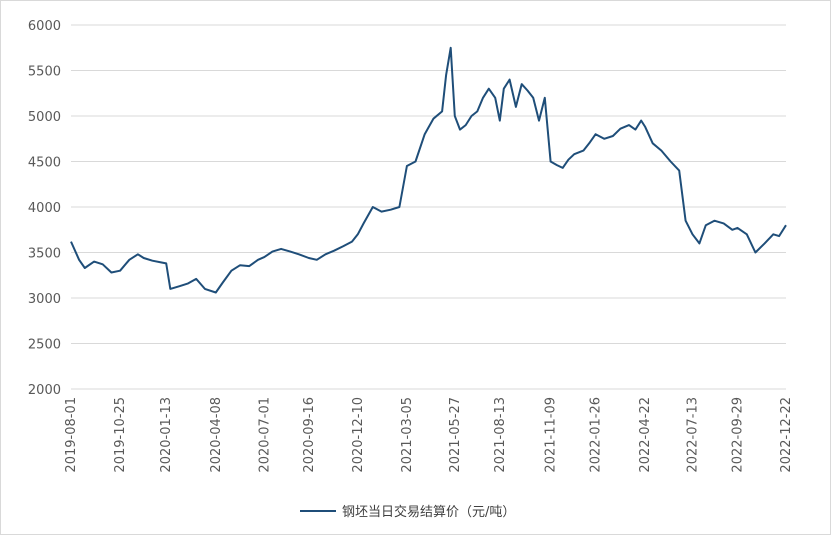 The width and height of the screenshot is (831, 535). What do you see at coordinates (44, 299) in the screenshot?
I see `y-tick-label: 3000` at bounding box center [44, 299].